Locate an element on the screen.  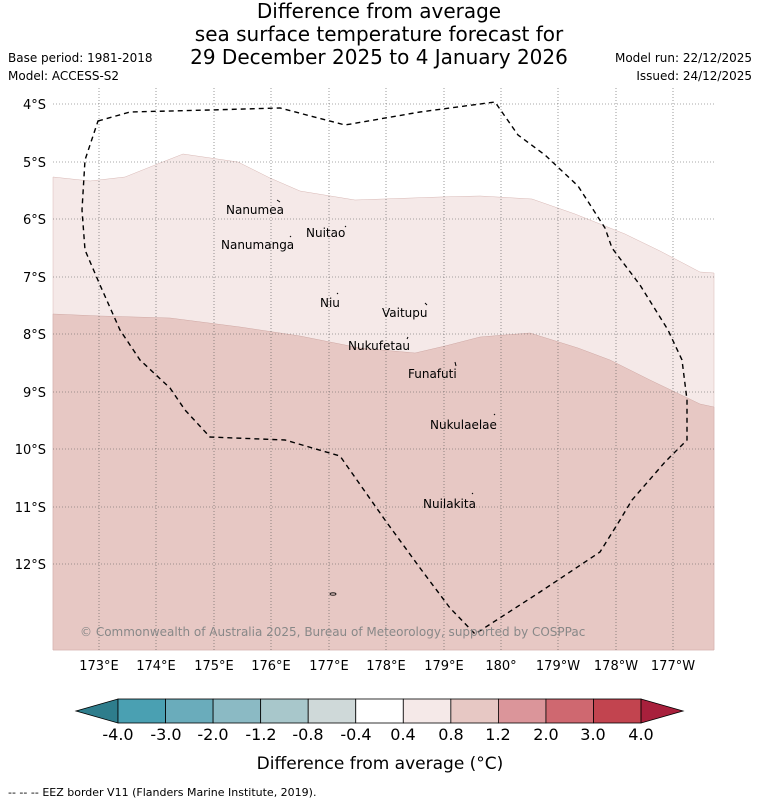
lat-label: 7°S is located at coordinates (34, 278).